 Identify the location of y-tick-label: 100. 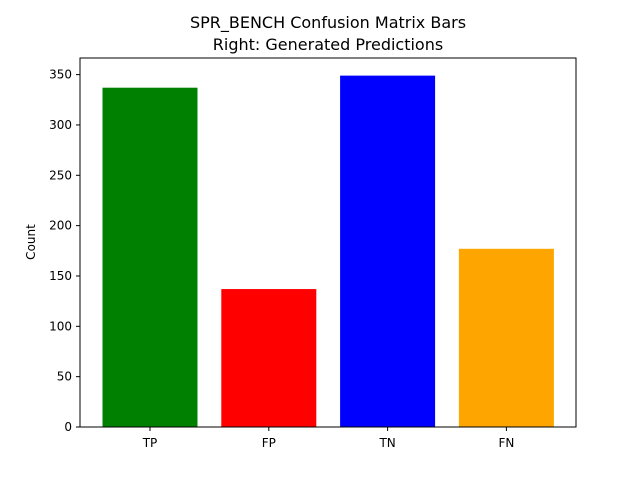
(60, 326).